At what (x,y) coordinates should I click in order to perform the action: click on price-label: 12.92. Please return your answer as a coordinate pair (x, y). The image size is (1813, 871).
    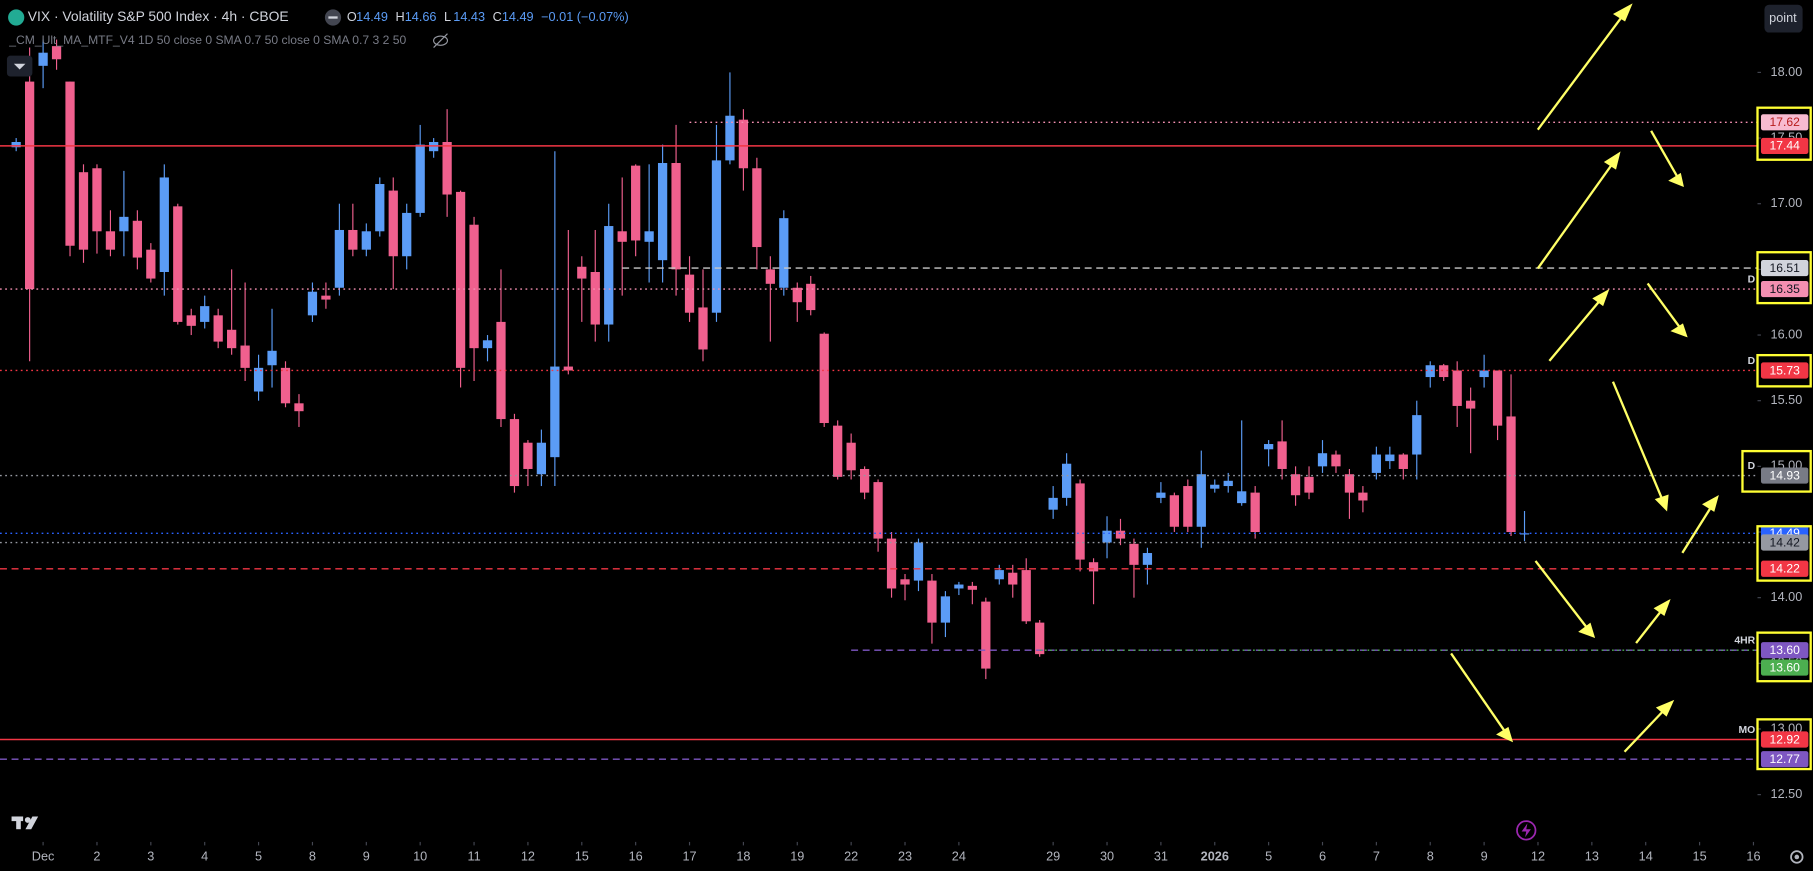
    Looking at the image, I should click on (1785, 739).